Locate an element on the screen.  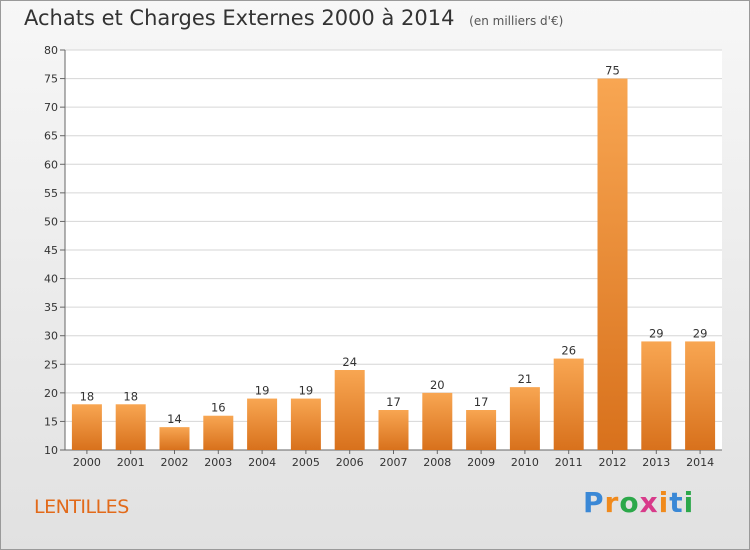
y-tick-label: 75 is located at coordinates (51, 79).